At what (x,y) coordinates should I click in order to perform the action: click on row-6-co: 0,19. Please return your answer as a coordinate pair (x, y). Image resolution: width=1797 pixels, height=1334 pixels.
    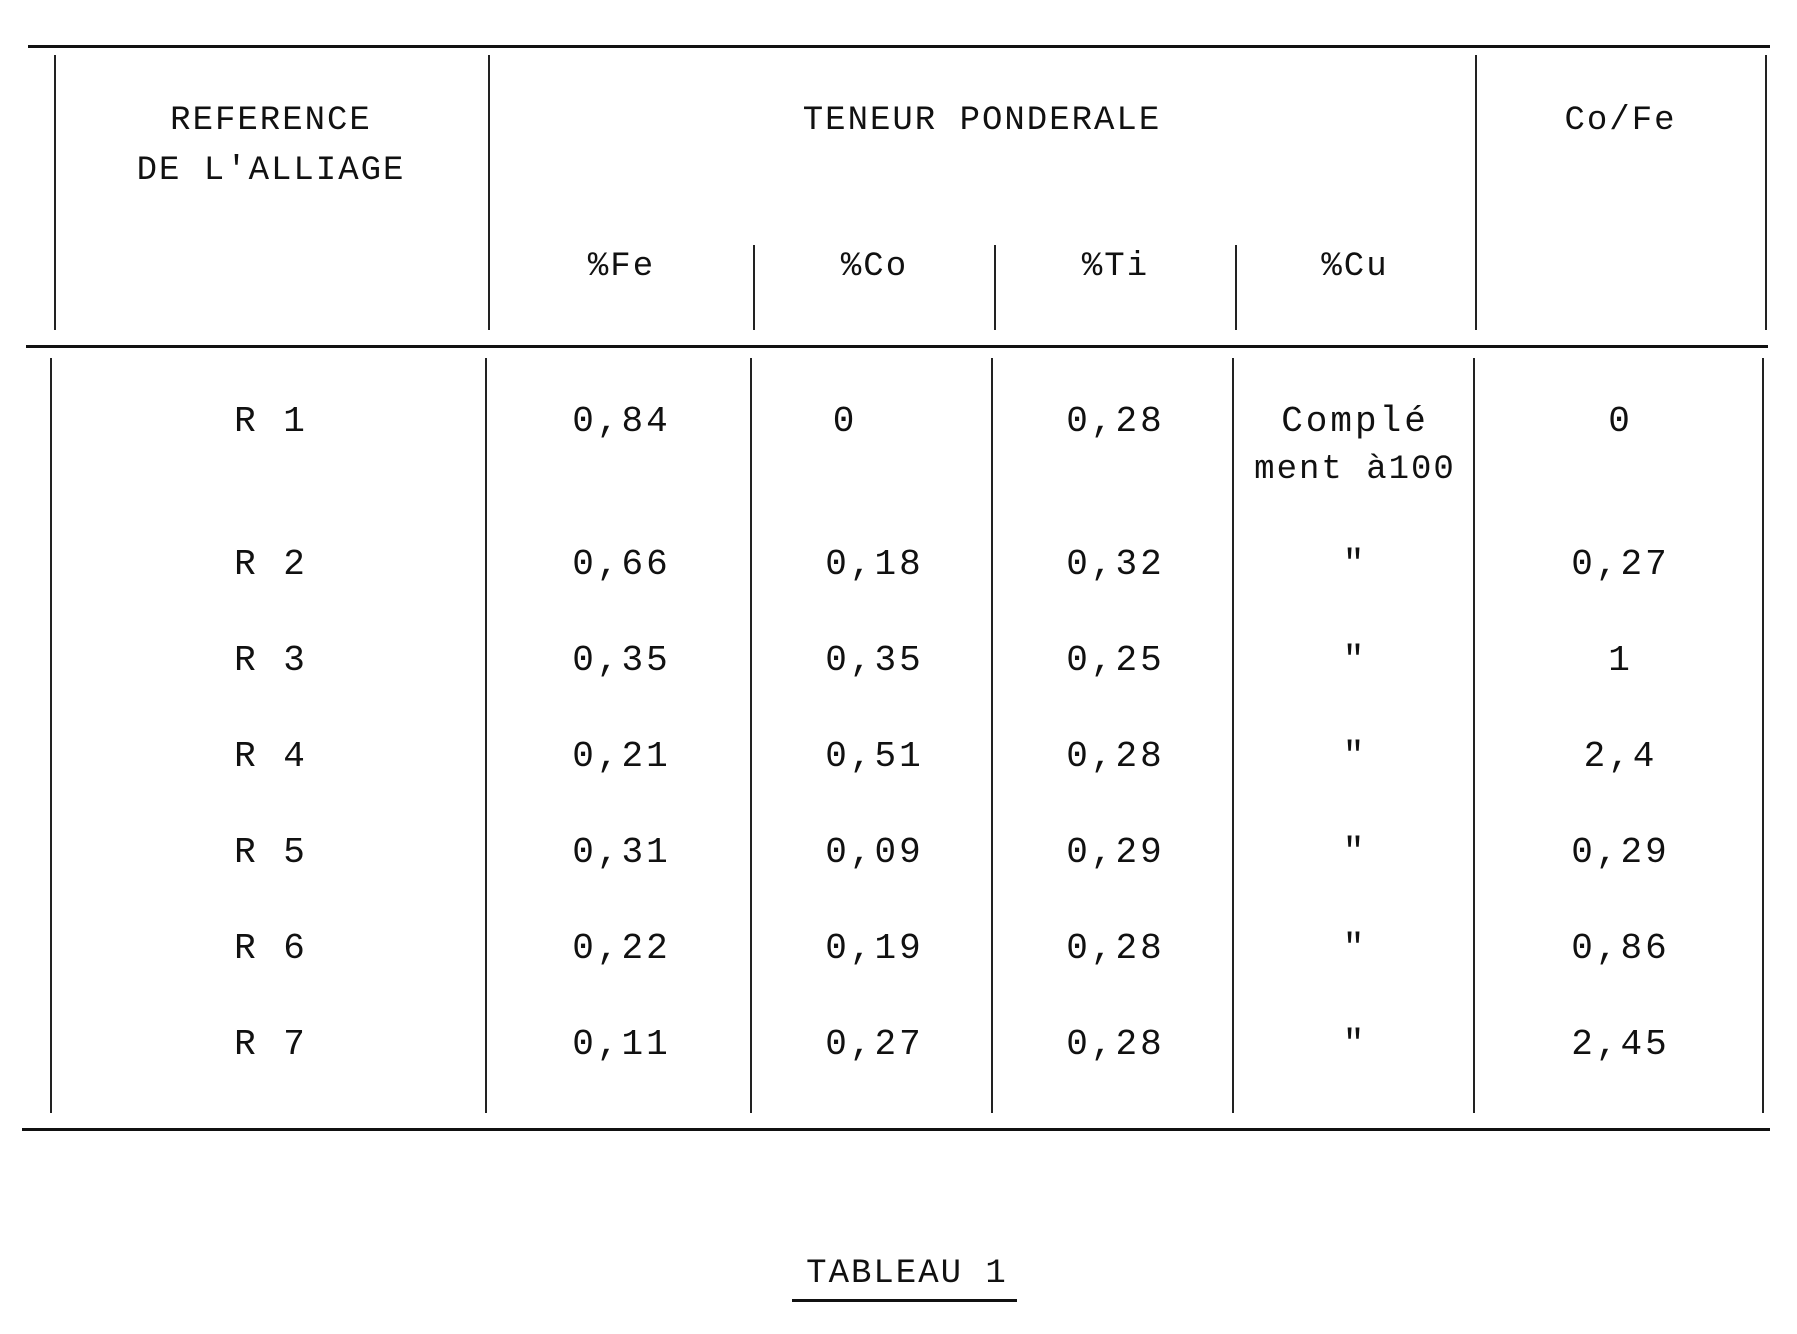
    Looking at the image, I should click on (874, 948).